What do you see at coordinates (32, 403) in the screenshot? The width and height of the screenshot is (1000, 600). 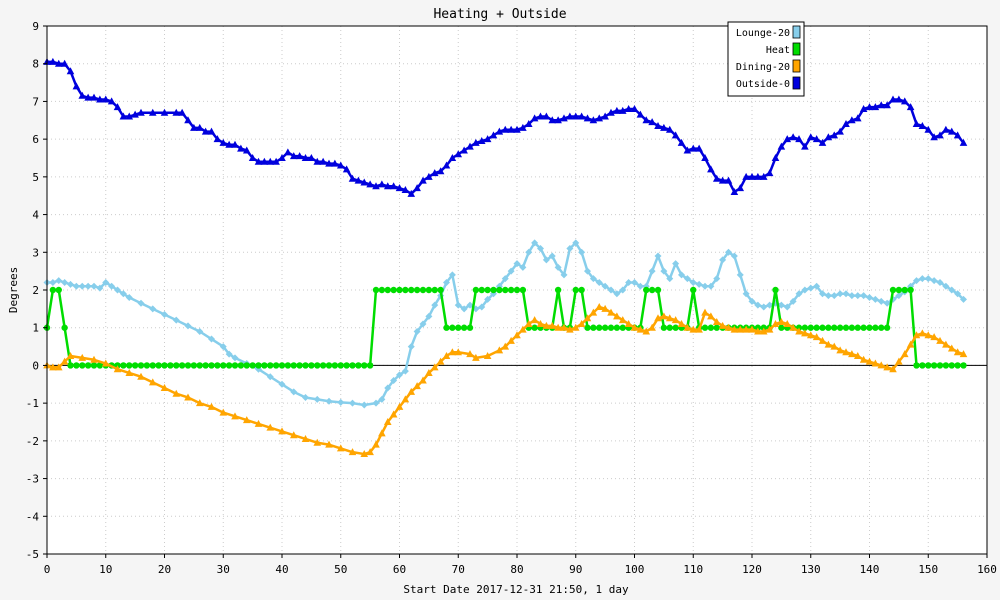 I see `y-tick-label: -1` at bounding box center [32, 403].